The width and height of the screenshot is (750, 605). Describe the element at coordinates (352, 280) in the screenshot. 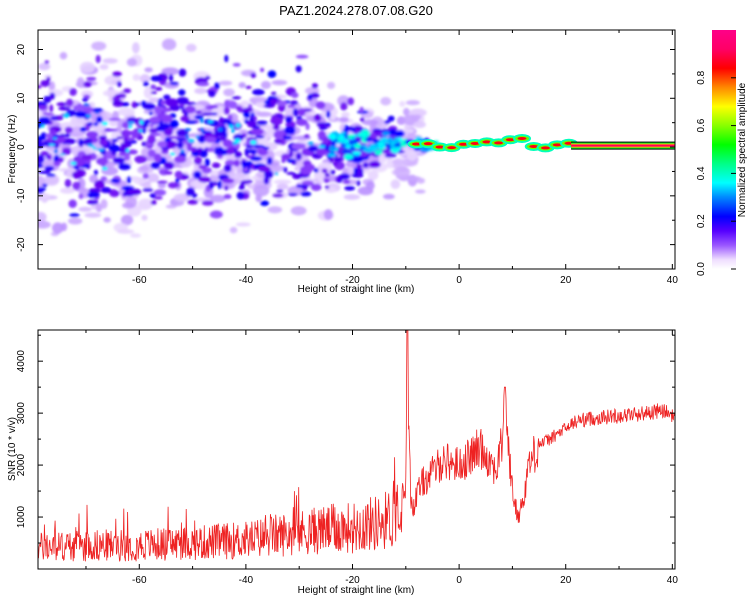

I see `x-tick-label: -20` at that location.